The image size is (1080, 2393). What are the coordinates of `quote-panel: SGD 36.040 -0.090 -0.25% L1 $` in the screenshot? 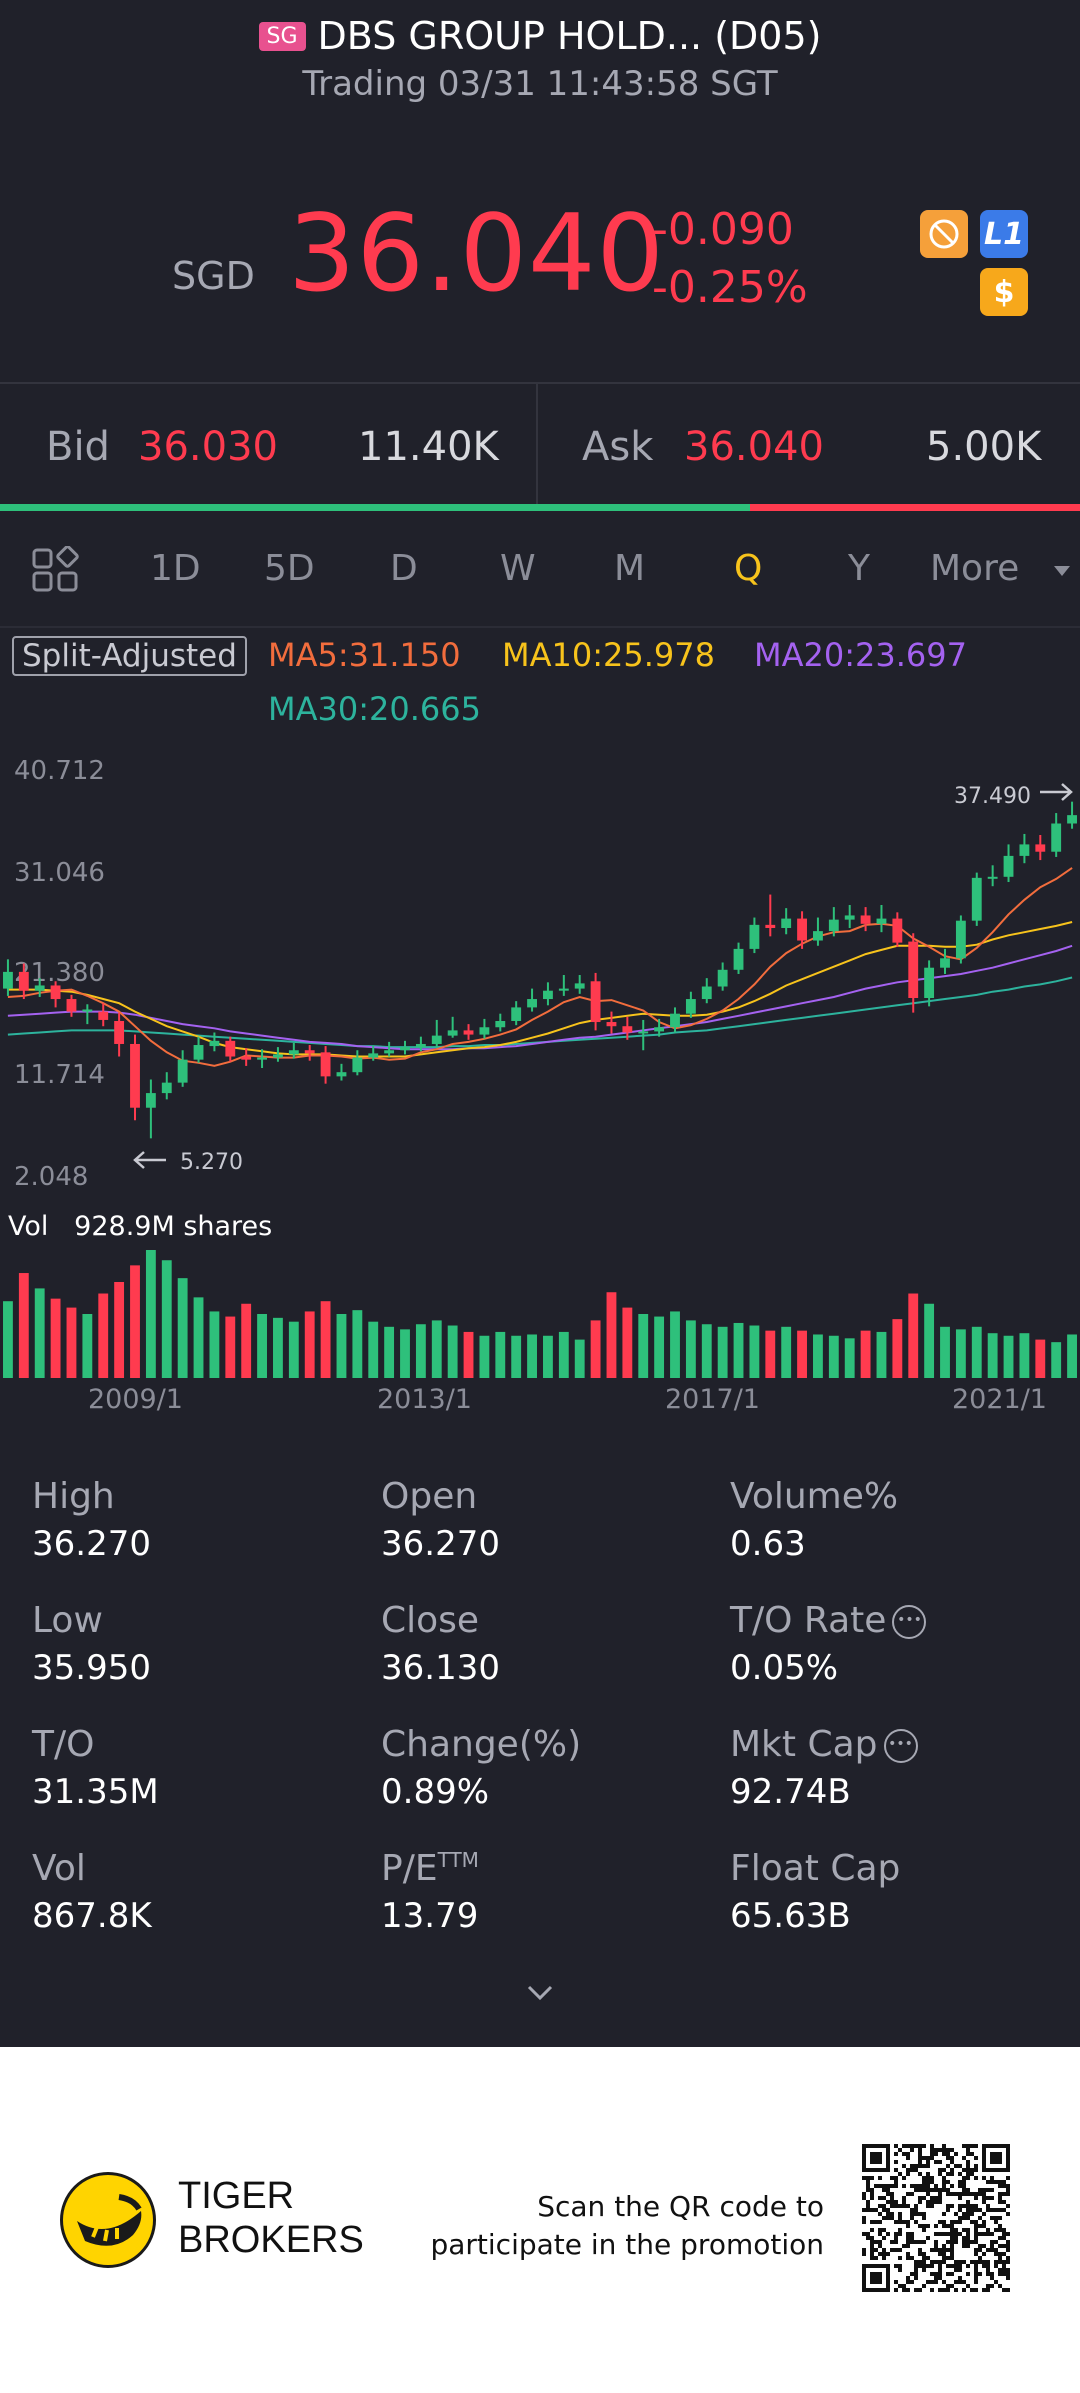 It's located at (540, 290).